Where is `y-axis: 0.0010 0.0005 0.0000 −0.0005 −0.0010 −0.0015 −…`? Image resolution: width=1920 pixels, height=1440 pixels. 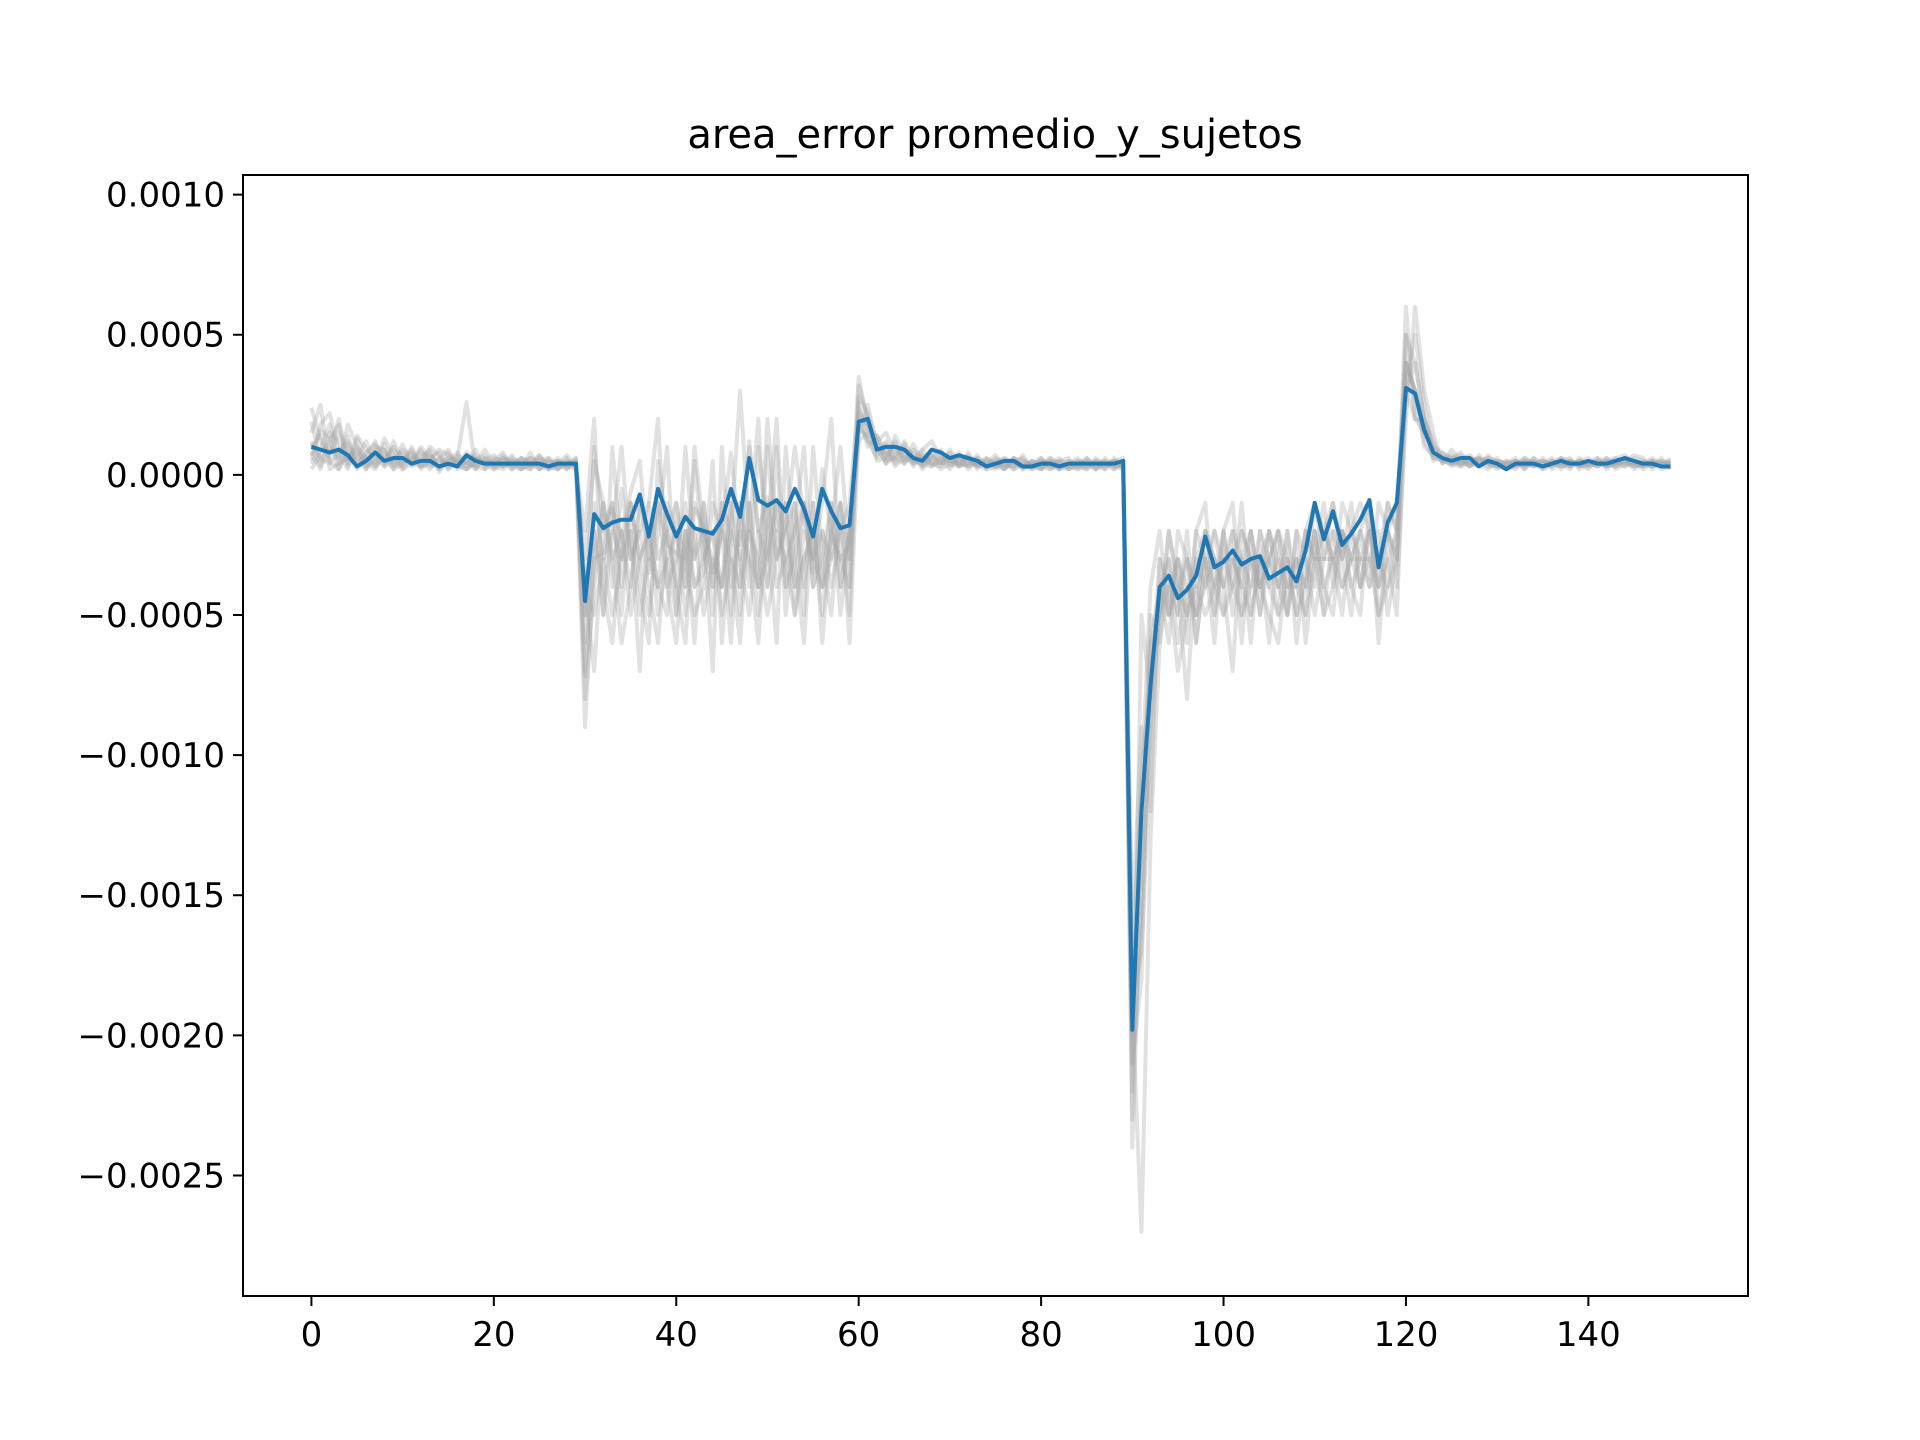 y-axis: 0.0010 0.0005 0.0000 −0.0005 −0.0010 −0.0015 −… is located at coordinates (160, 686).